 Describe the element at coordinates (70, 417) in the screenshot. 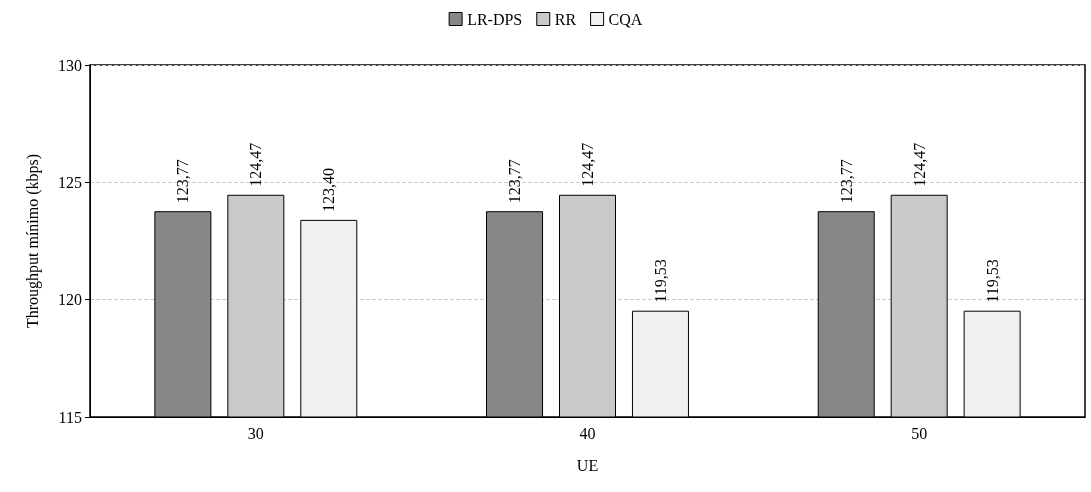

I see `y-tick-label: 115` at that location.